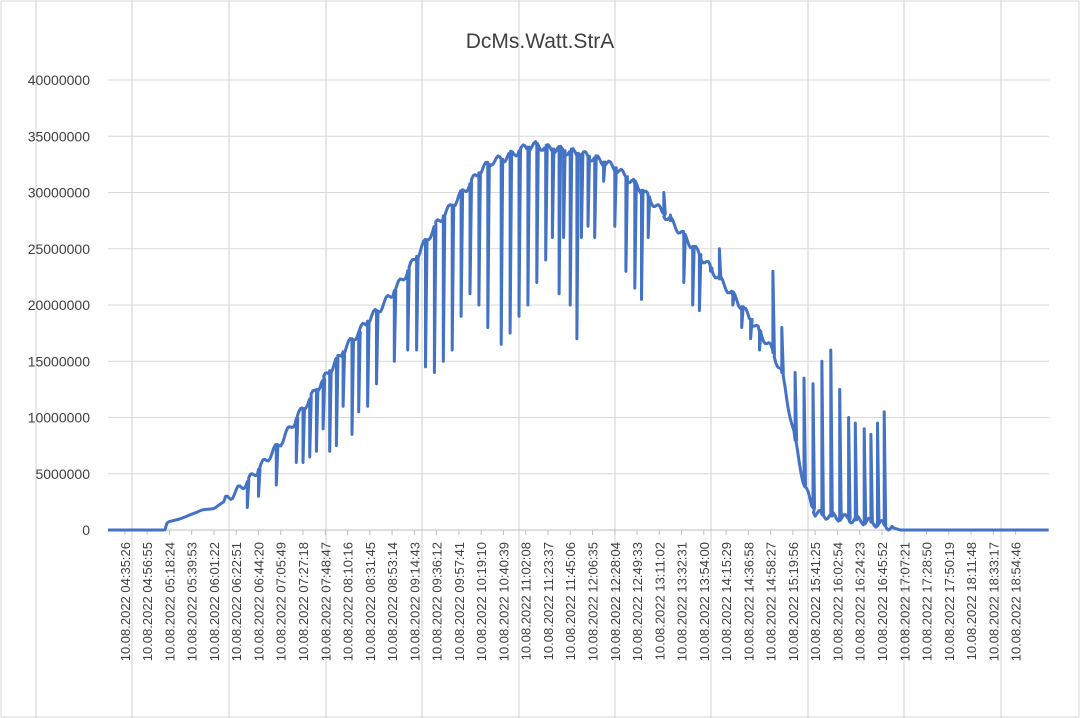 The width and height of the screenshot is (1081, 718). What do you see at coordinates (682, 601) in the screenshot?
I see `x-tick-label: 10.08.2022 13:32:31` at bounding box center [682, 601].